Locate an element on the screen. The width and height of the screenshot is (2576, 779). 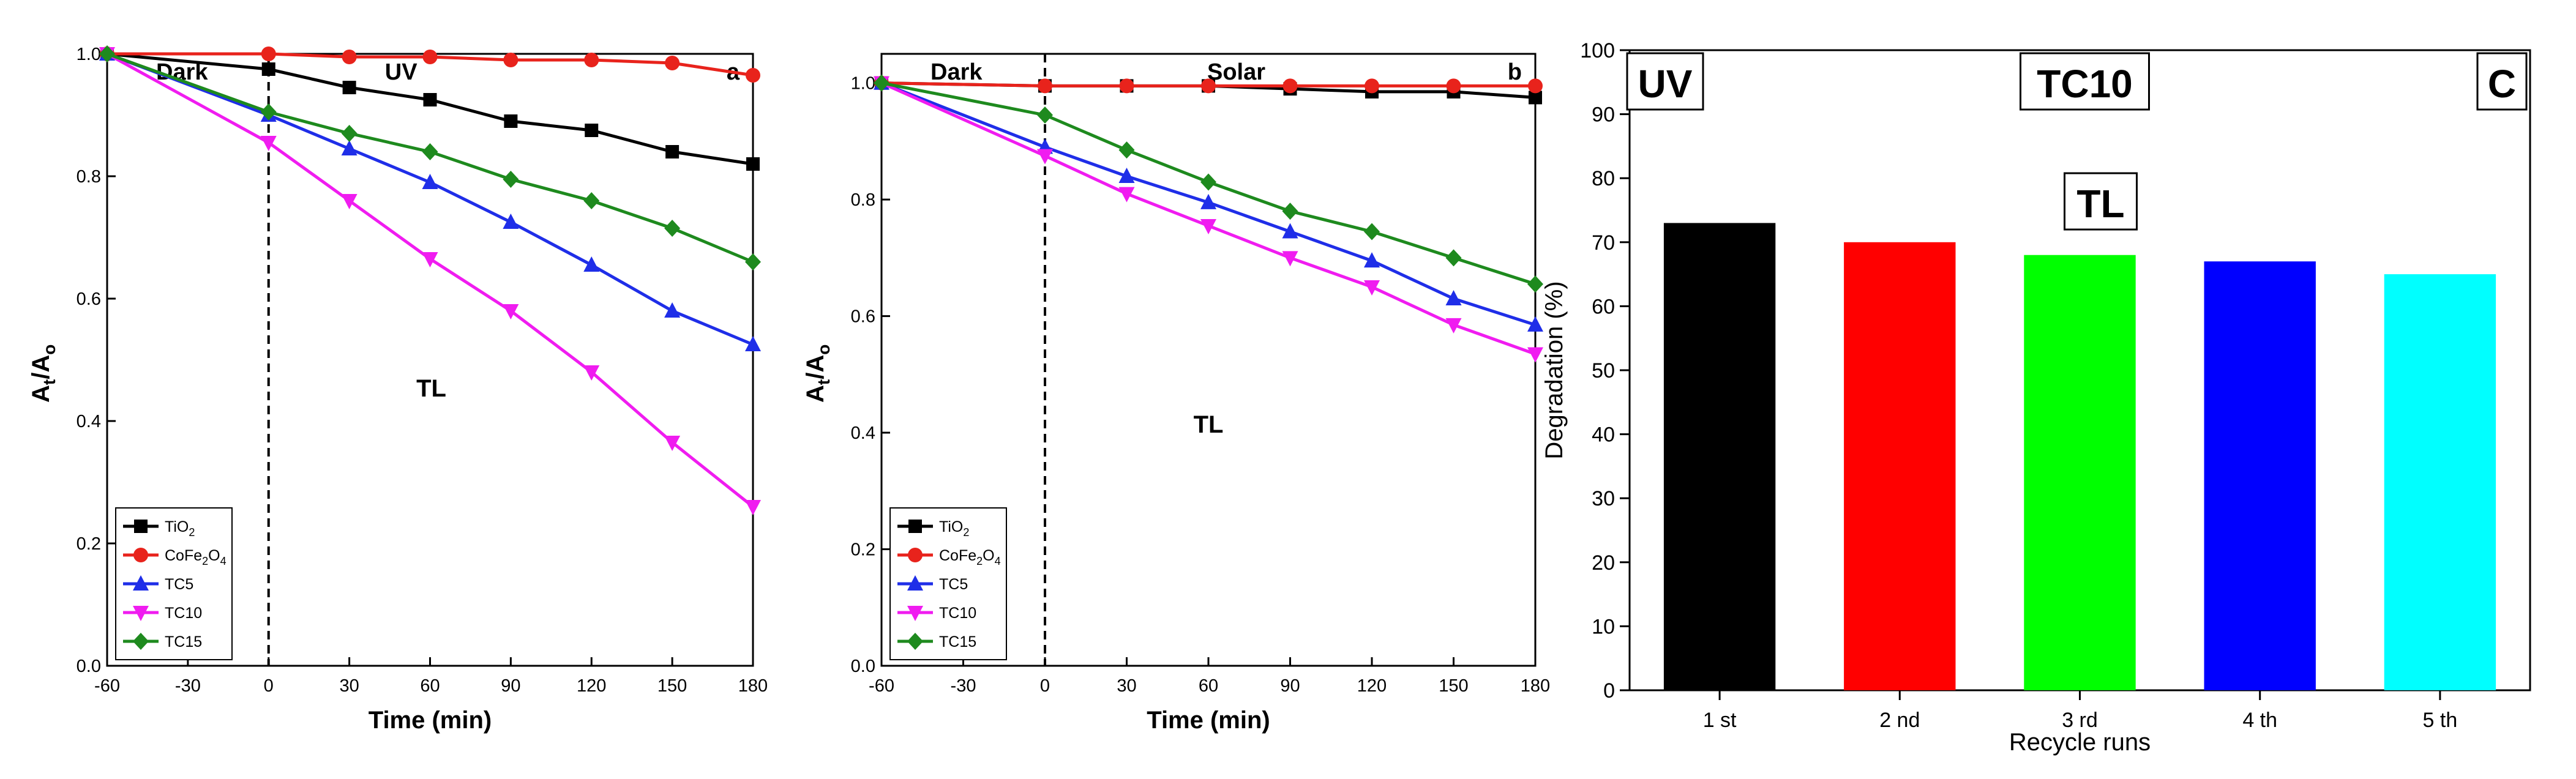
x-tick-label: 4 th is located at coordinates (2259, 720).